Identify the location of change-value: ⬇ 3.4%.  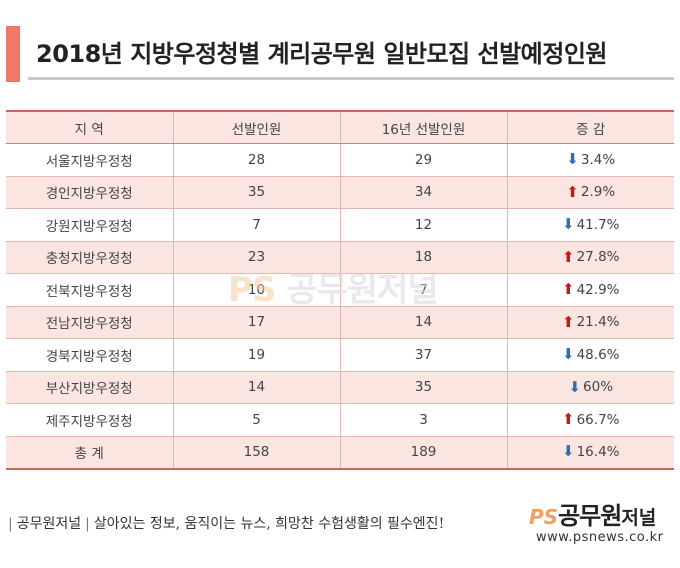
(590, 160).